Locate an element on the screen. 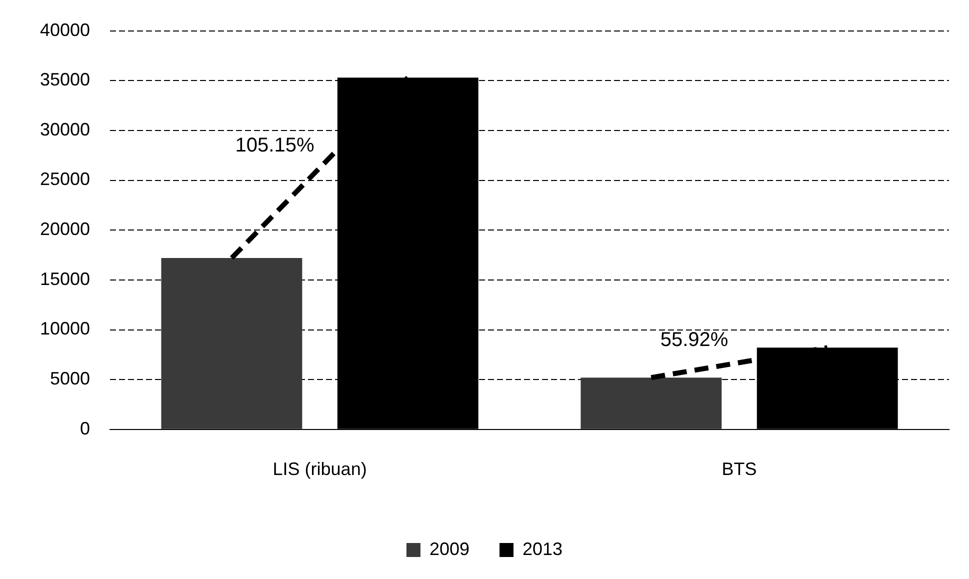 The width and height of the screenshot is (969, 579). legend-label: 2009 is located at coordinates (449, 548).